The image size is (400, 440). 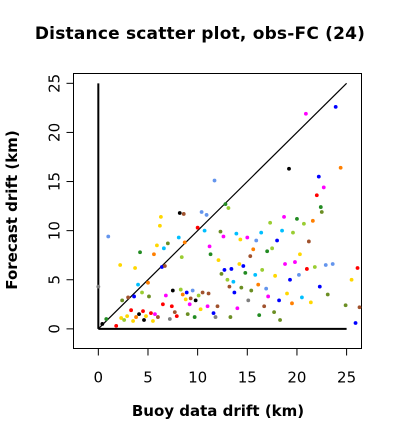 What do you see at coordinates (55, 83) in the screenshot?
I see `y-tick-label: 25` at bounding box center [55, 83].